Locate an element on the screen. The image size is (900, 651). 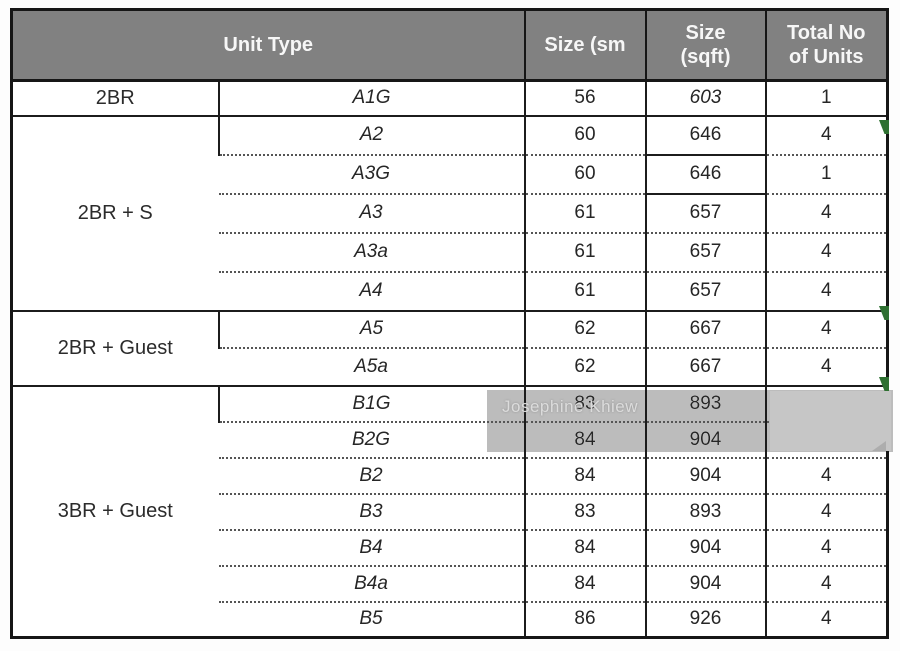
unit-code-cell: B2 is located at coordinates (371, 475).